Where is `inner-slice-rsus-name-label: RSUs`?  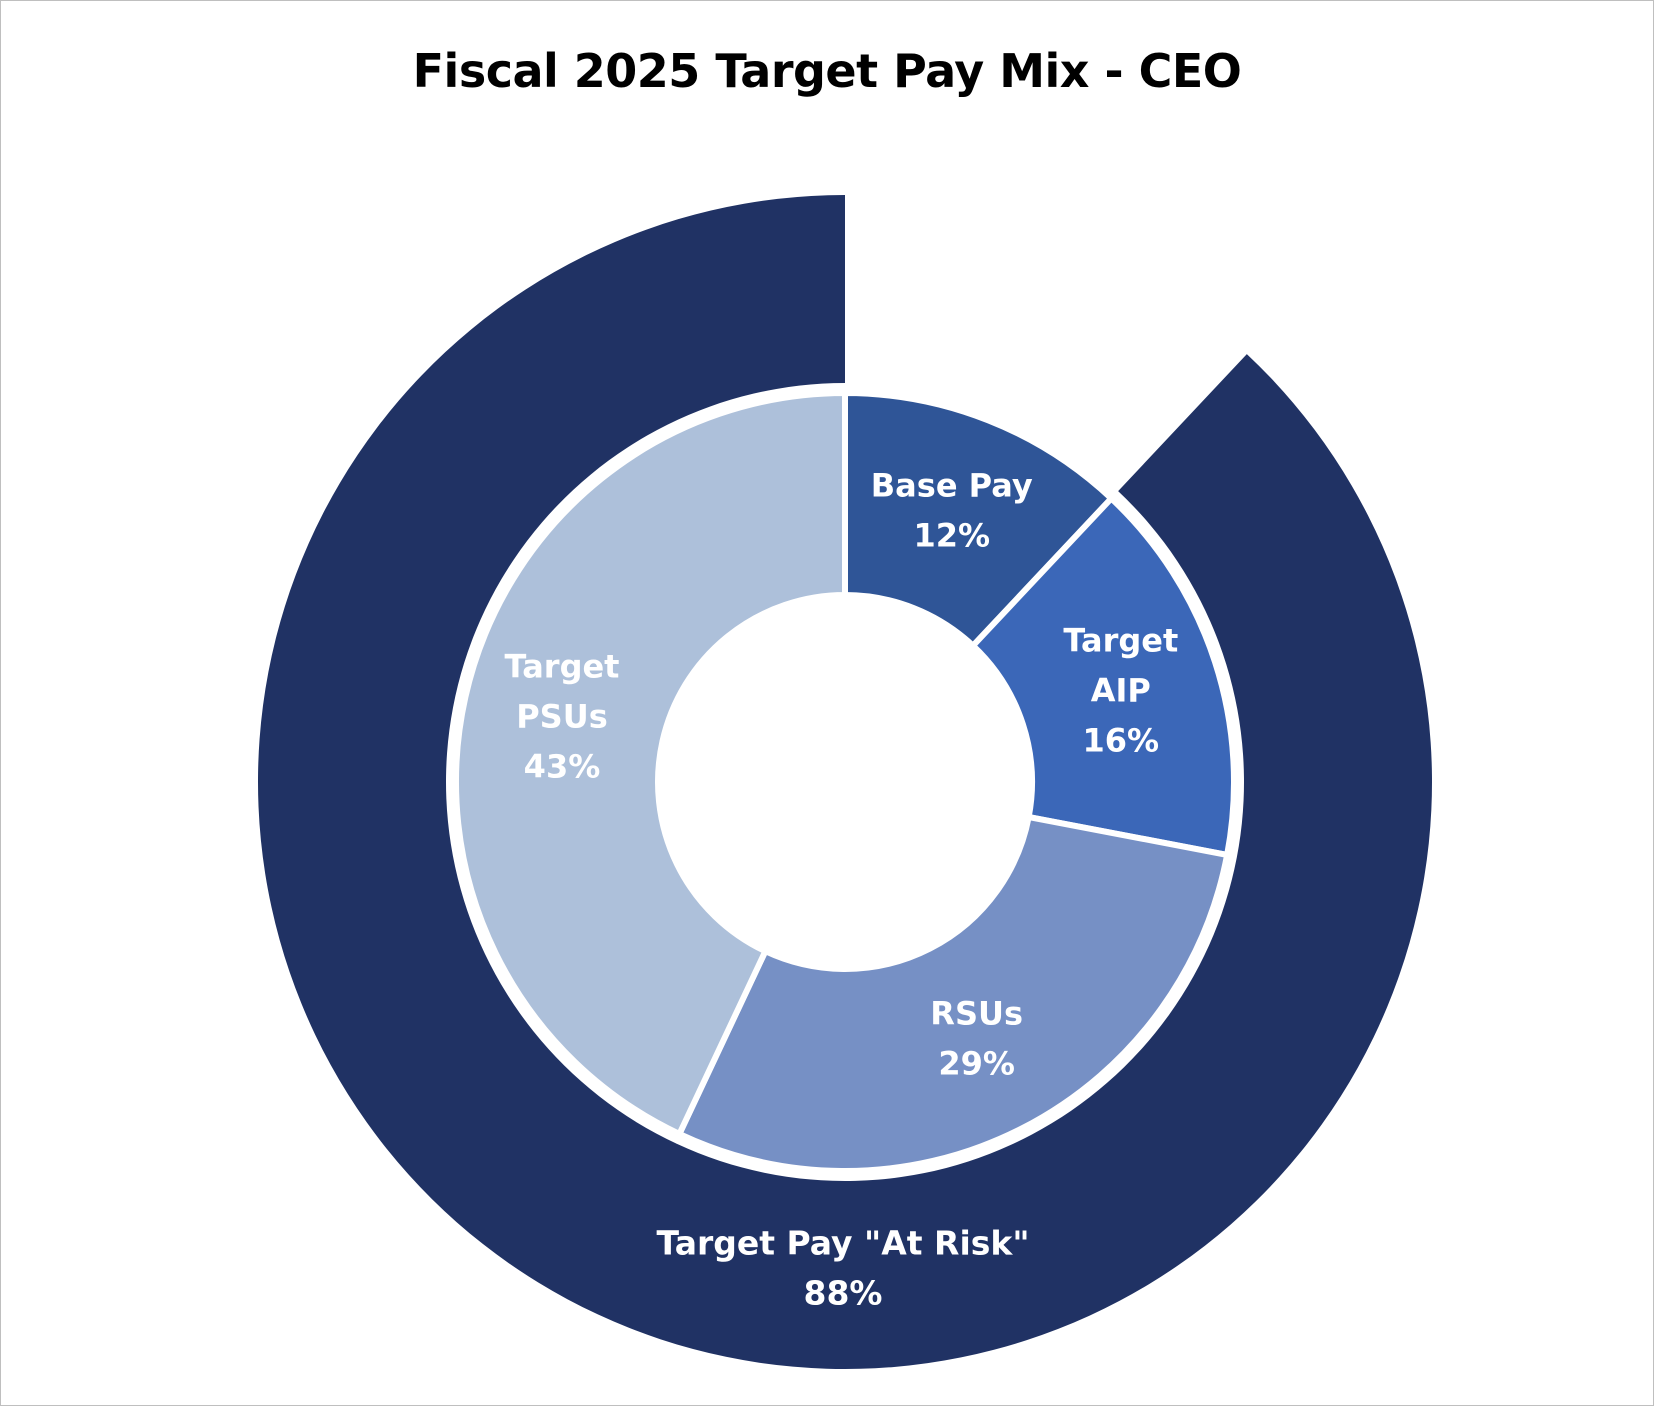 inner-slice-rsus-name-label: RSUs is located at coordinates (976, 1013).